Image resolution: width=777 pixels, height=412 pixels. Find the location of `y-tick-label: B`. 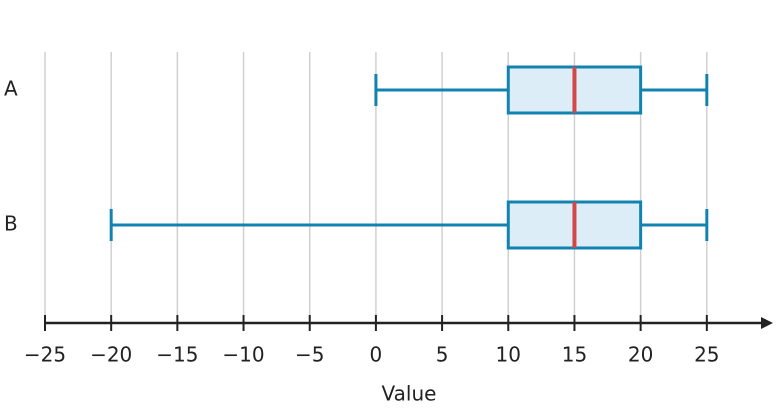

y-tick-label: B is located at coordinates (11, 224).